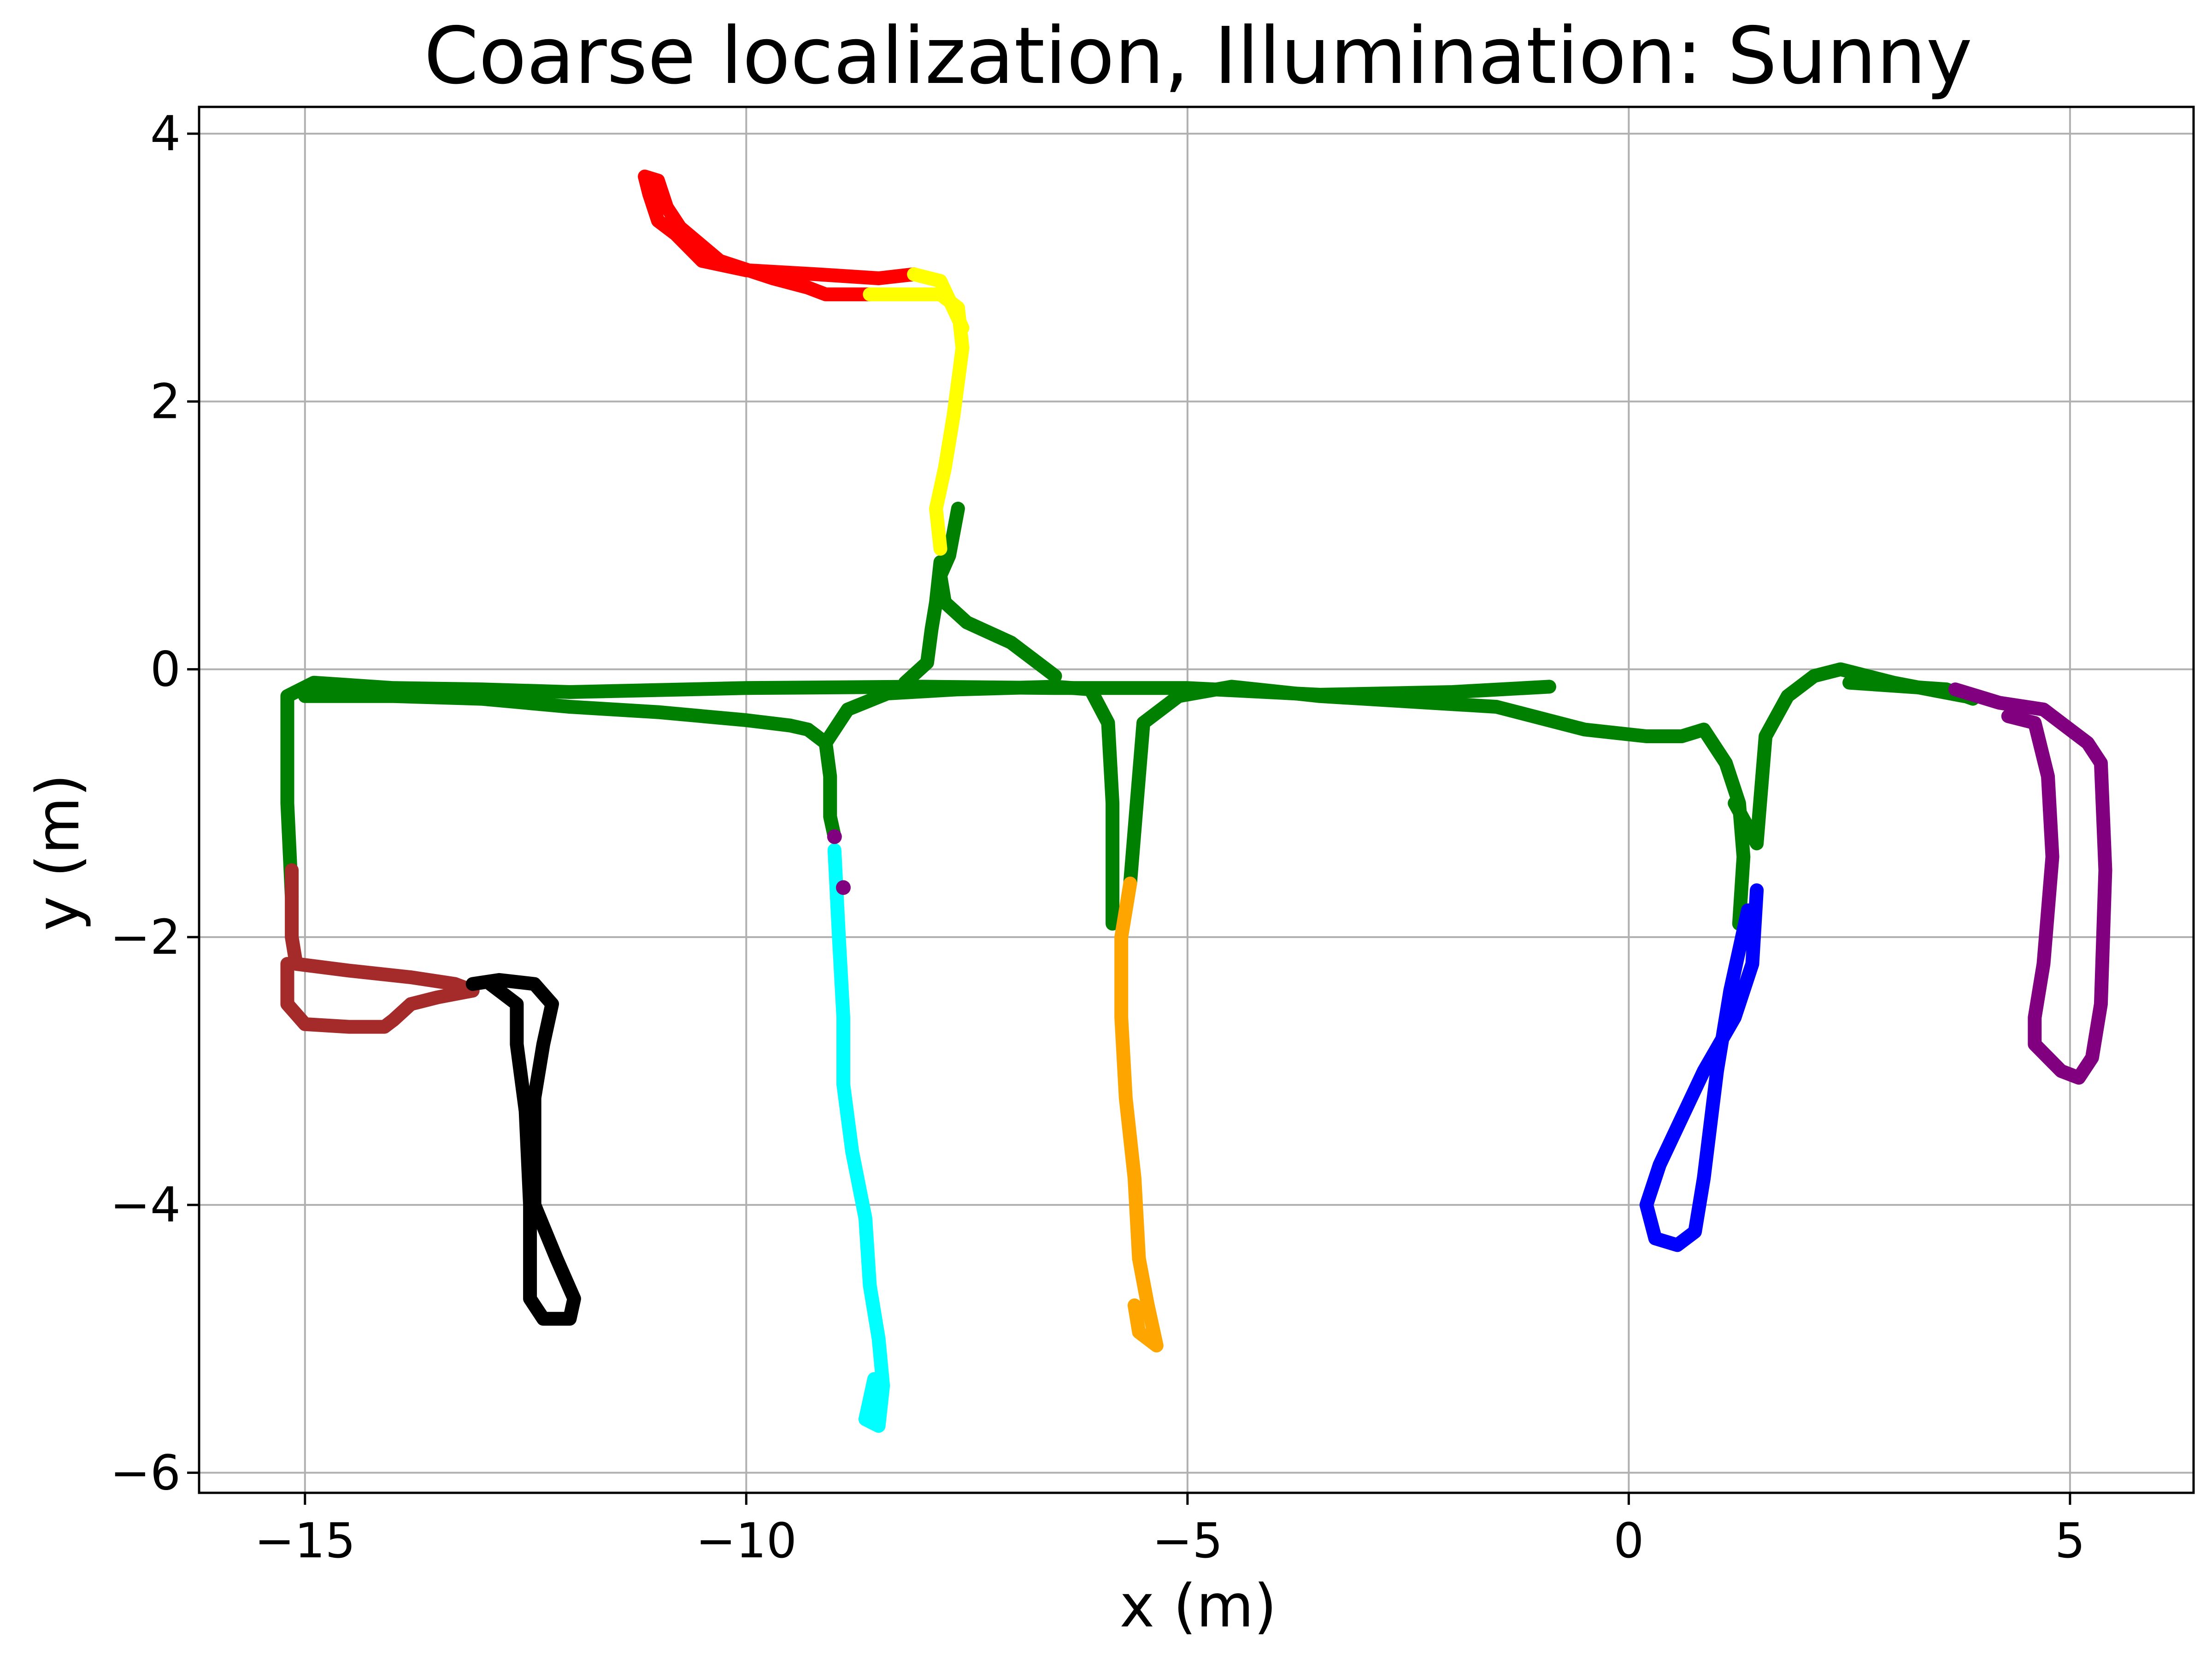 Image resolution: width=2212 pixels, height=1661 pixels. I want to click on x-axis-label: x (m), so click(1198, 1606).